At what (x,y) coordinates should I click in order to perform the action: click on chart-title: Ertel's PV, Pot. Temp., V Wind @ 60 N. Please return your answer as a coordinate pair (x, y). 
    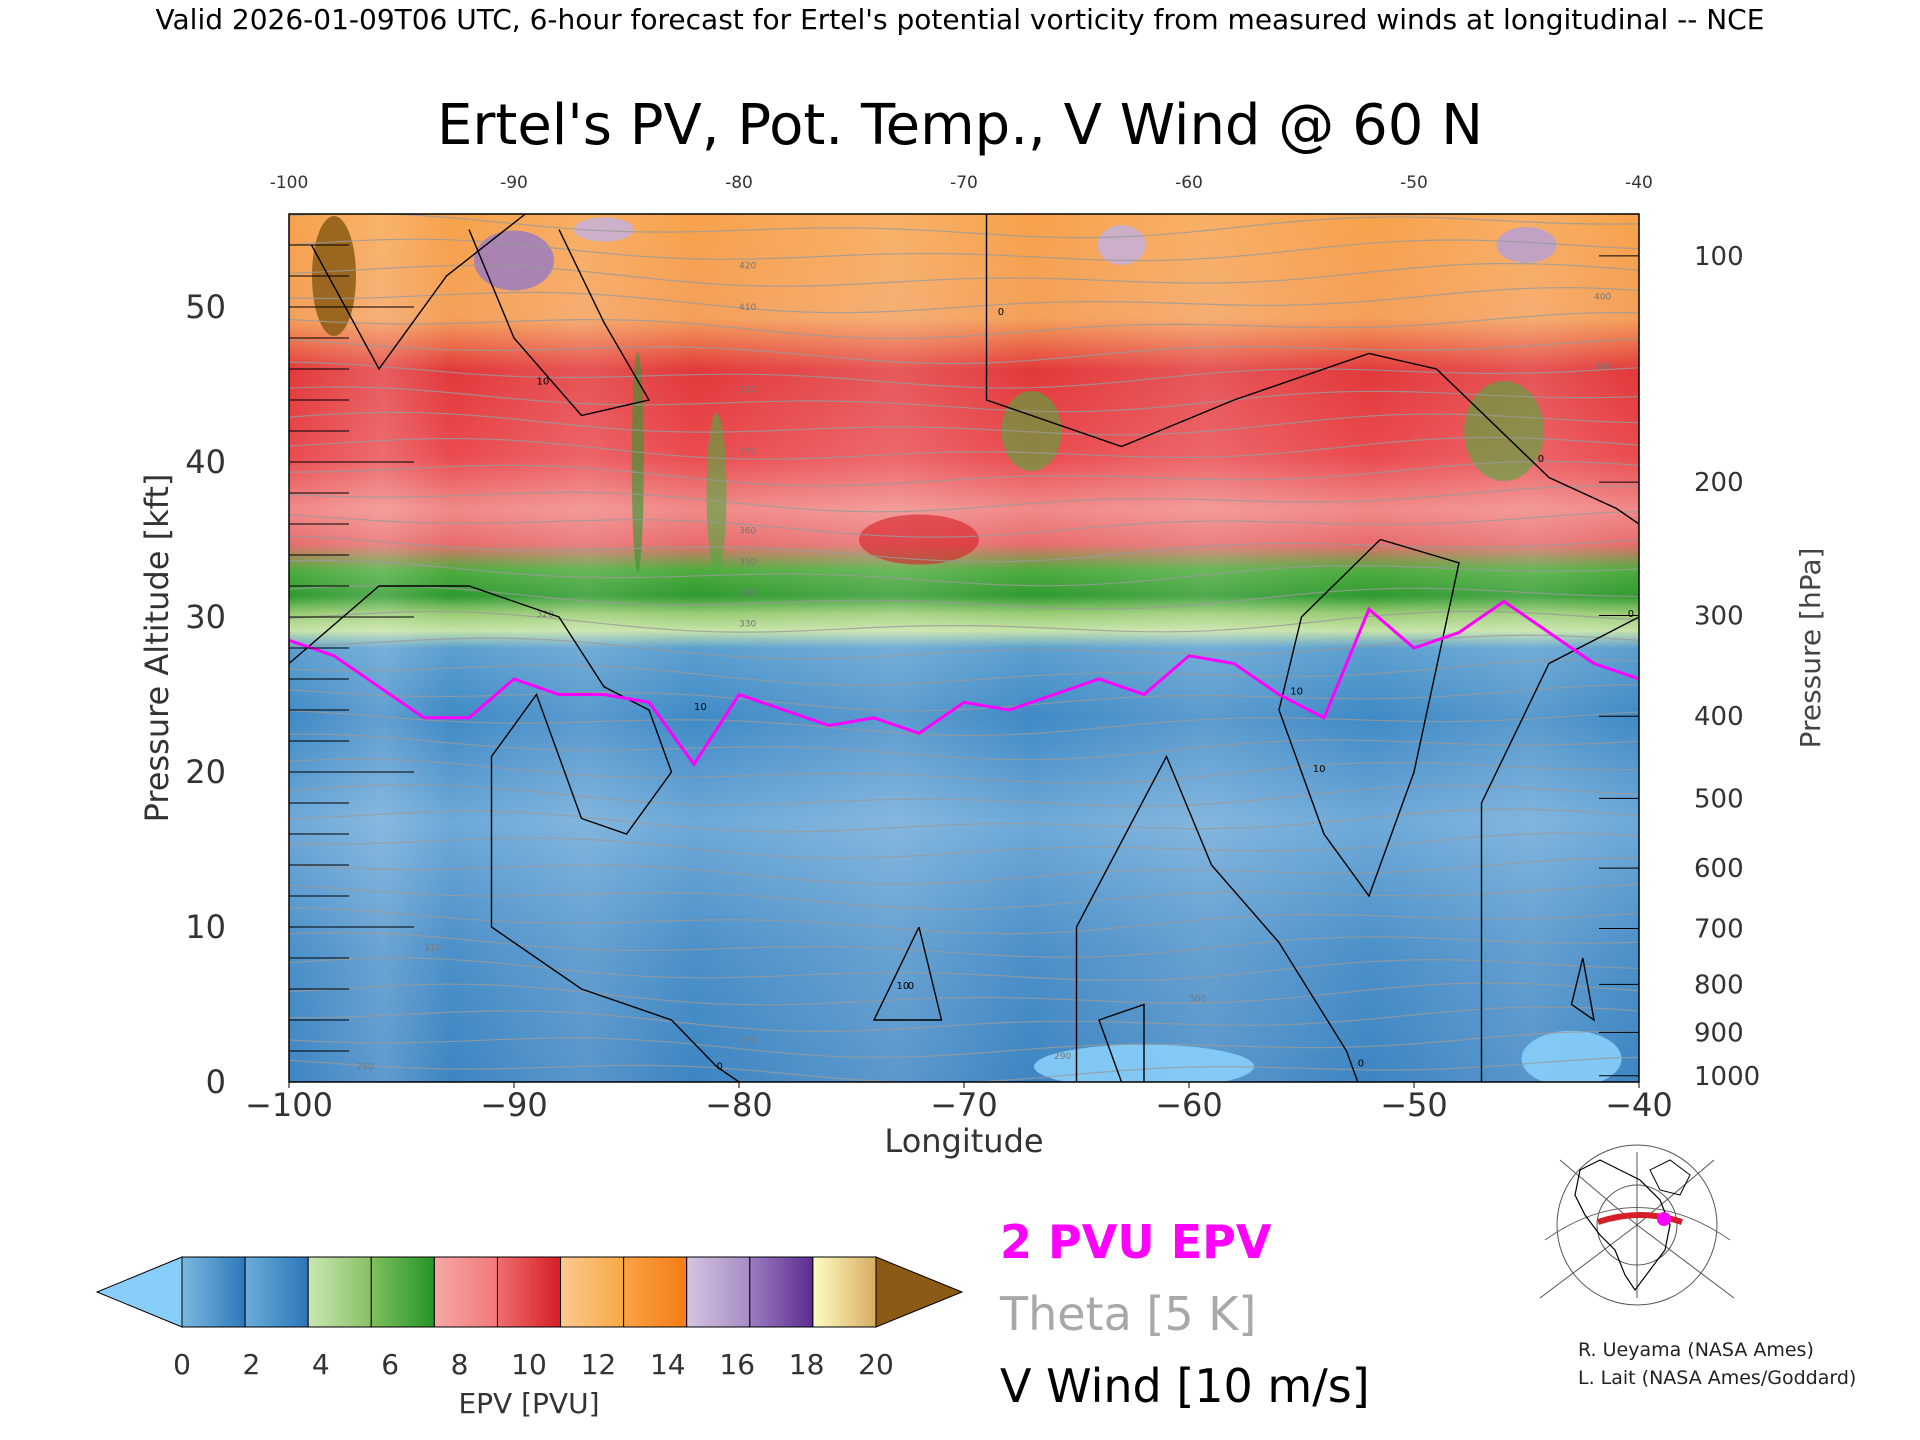
    Looking at the image, I should click on (960, 125).